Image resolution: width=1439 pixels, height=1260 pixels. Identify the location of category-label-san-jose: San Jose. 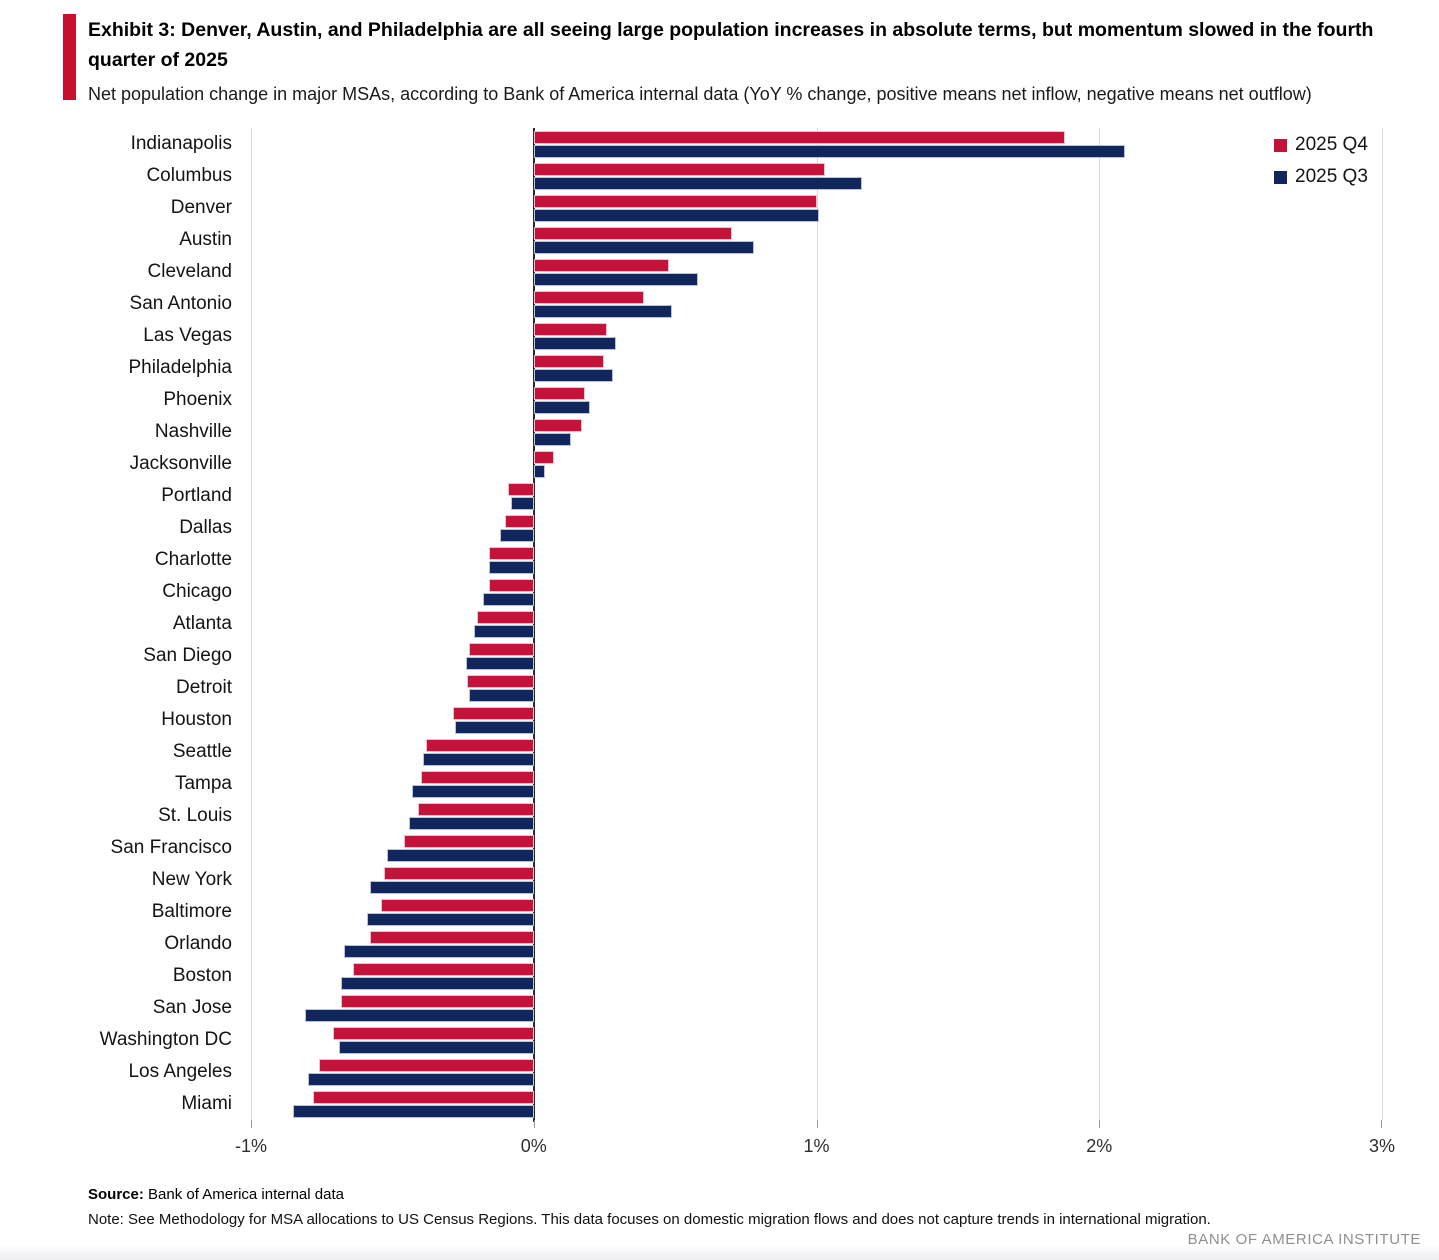
(192, 1007).